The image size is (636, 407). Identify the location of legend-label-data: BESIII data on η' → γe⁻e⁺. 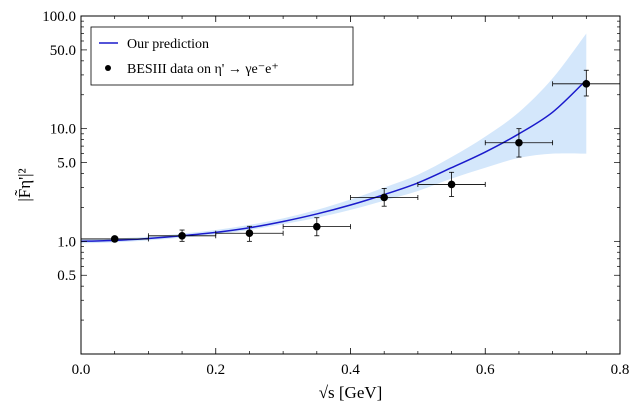
(203, 69).